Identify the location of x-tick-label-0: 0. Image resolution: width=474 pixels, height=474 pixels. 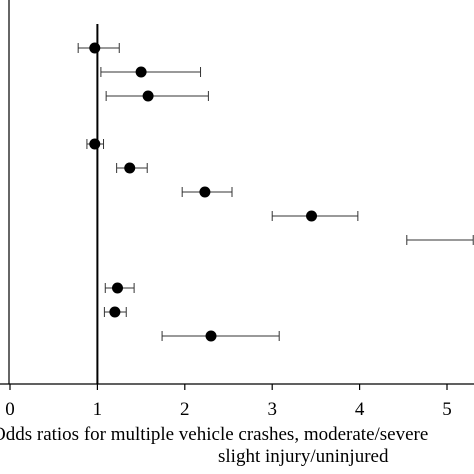
(10, 409).